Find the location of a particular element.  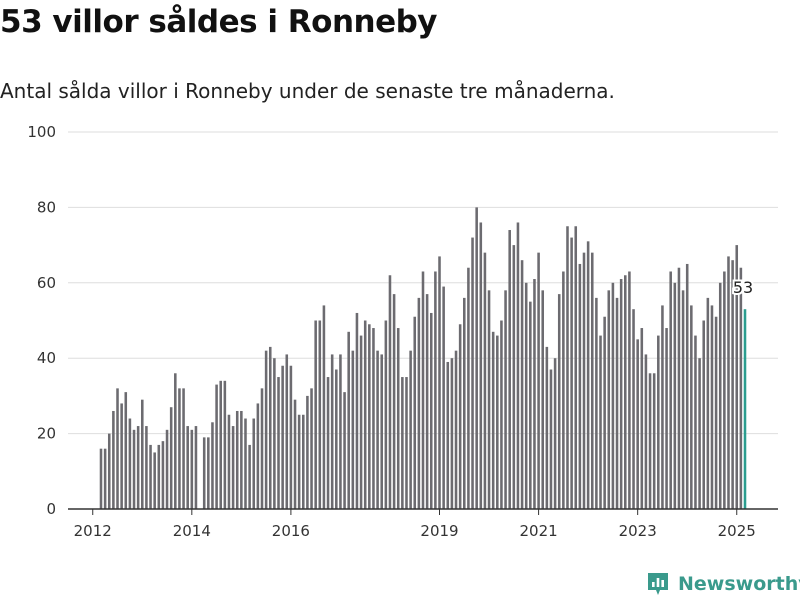

x-tick-label: 2014 is located at coordinates (192, 531).